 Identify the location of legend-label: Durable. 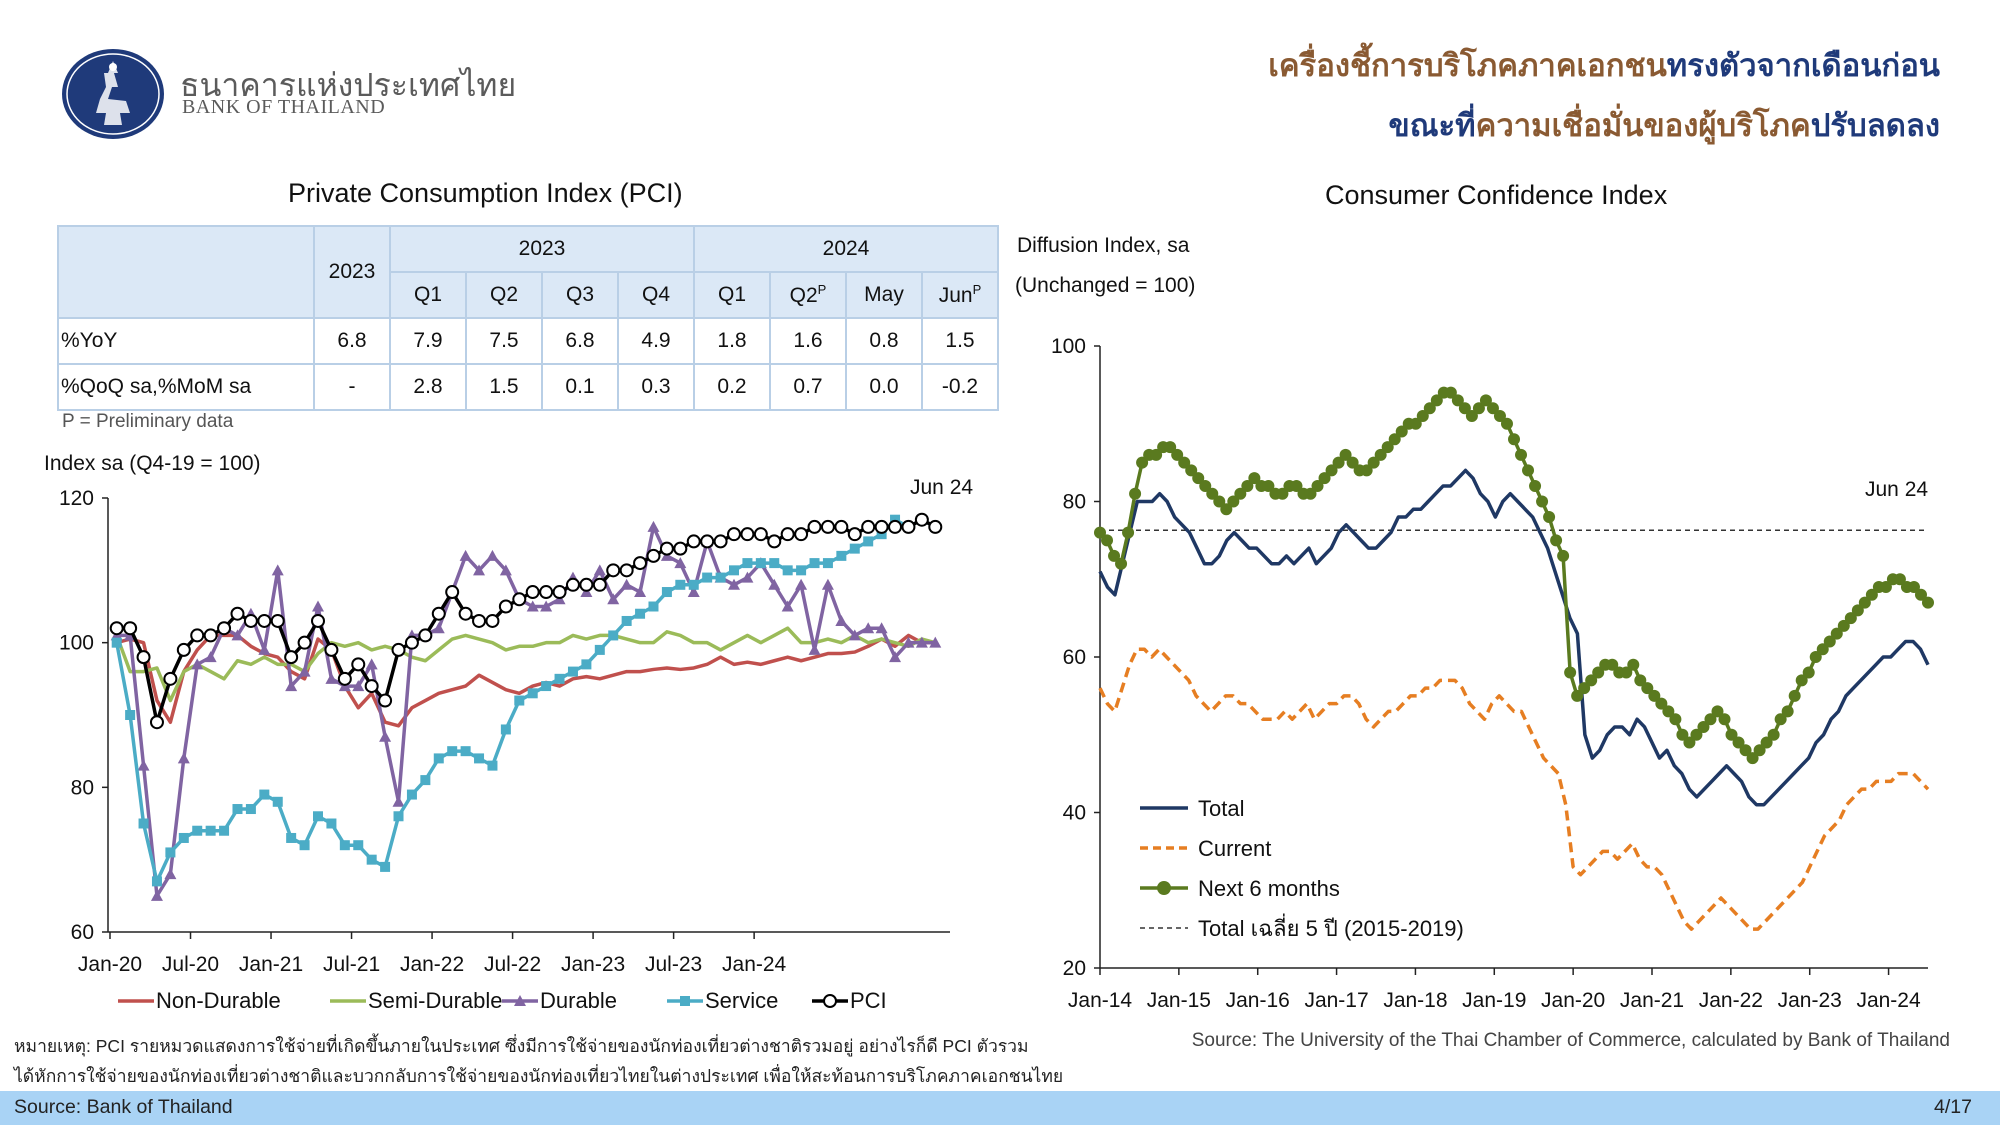
(578, 1000).